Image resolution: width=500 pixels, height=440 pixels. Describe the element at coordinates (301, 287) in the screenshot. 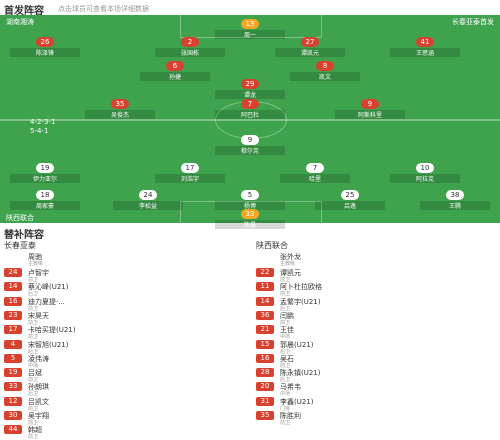

I see `sub-name: 阿卜杜拉欧格` at that location.